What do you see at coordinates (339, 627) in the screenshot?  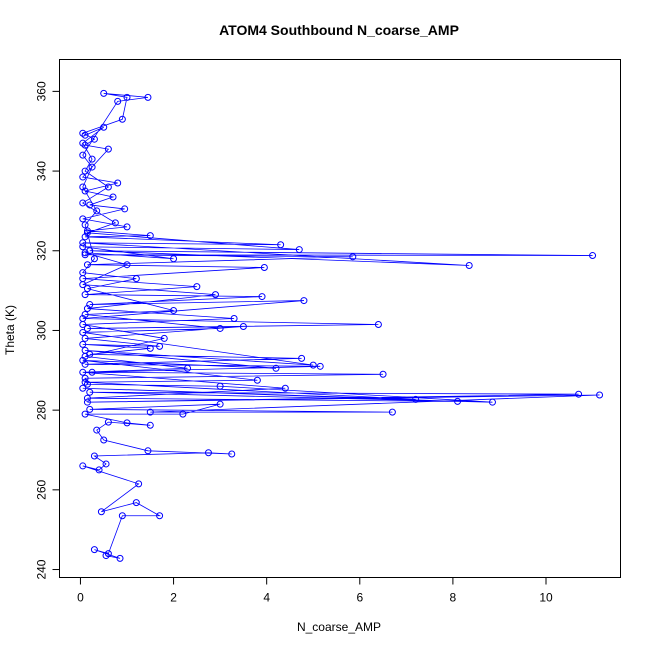 I see `x-axis-label: N_coarse_AMP` at bounding box center [339, 627].